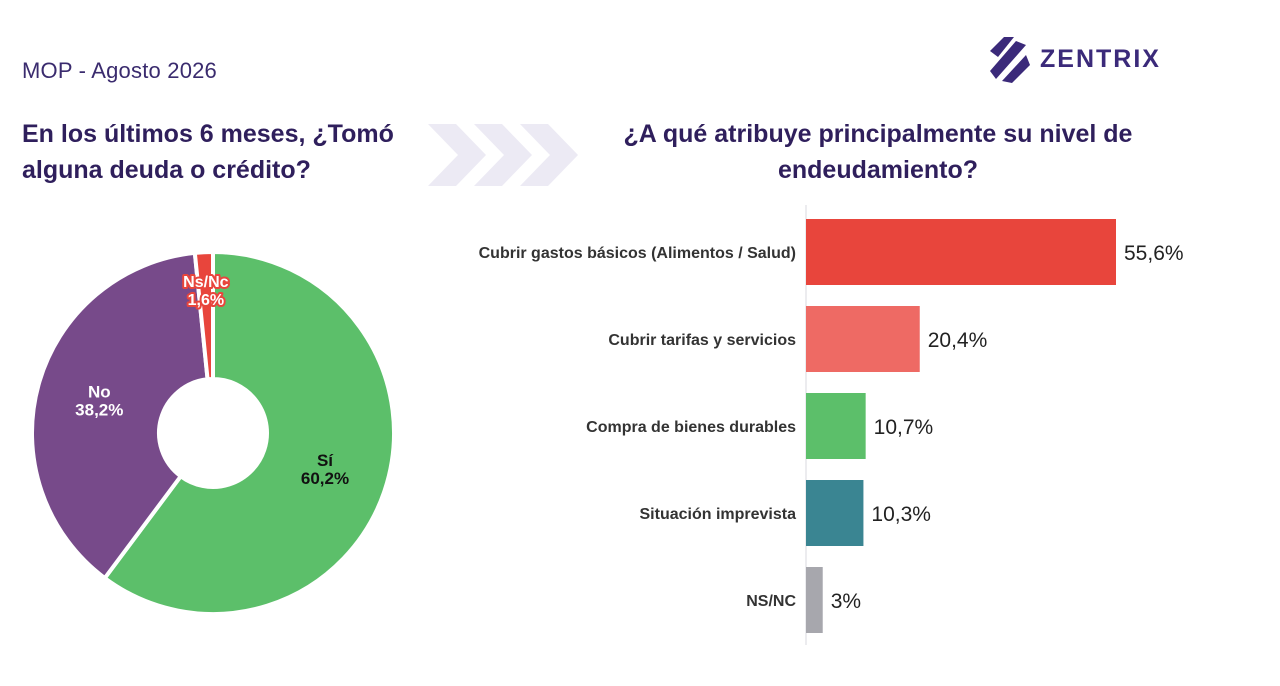 The width and height of the screenshot is (1280, 686). What do you see at coordinates (99, 392) in the screenshot?
I see `donut-label-no: No` at bounding box center [99, 392].